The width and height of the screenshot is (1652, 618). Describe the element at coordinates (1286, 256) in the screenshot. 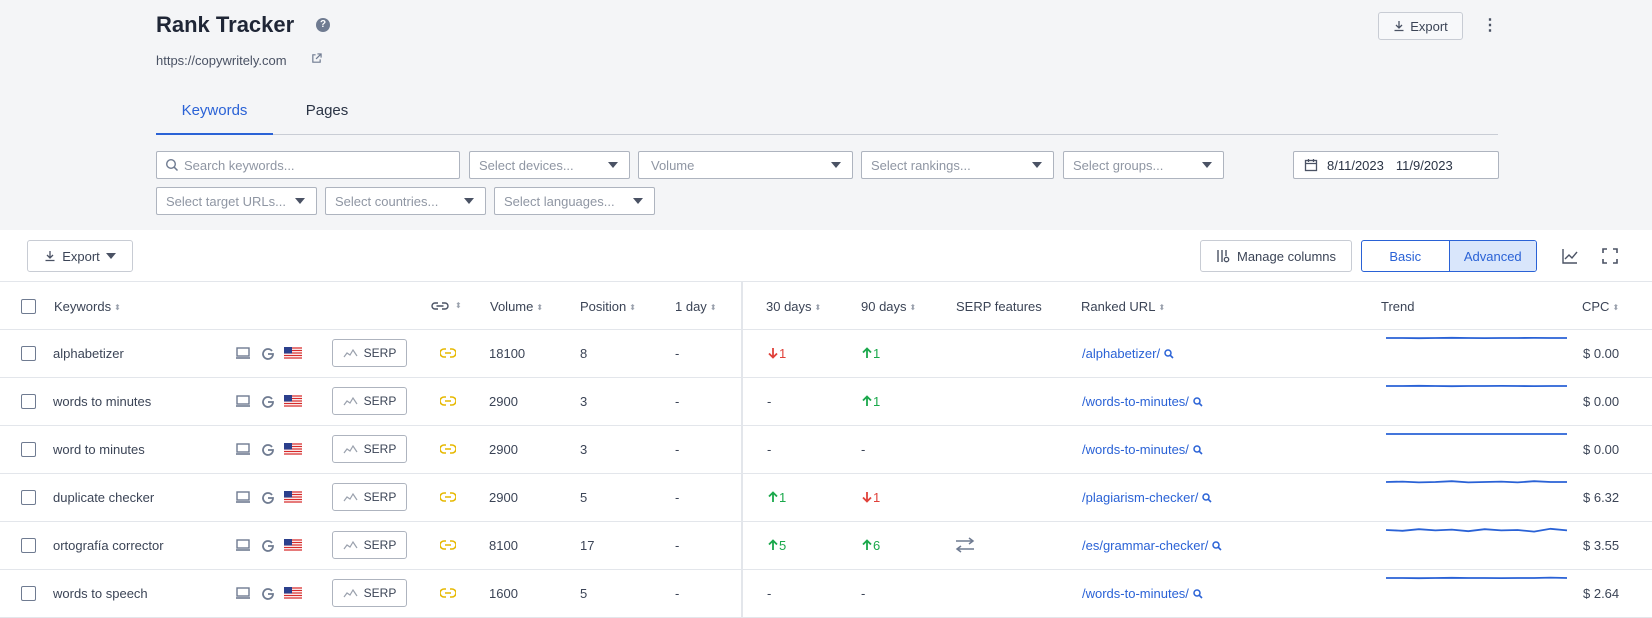

I see `manage-columns-label: Manage columns` at that location.